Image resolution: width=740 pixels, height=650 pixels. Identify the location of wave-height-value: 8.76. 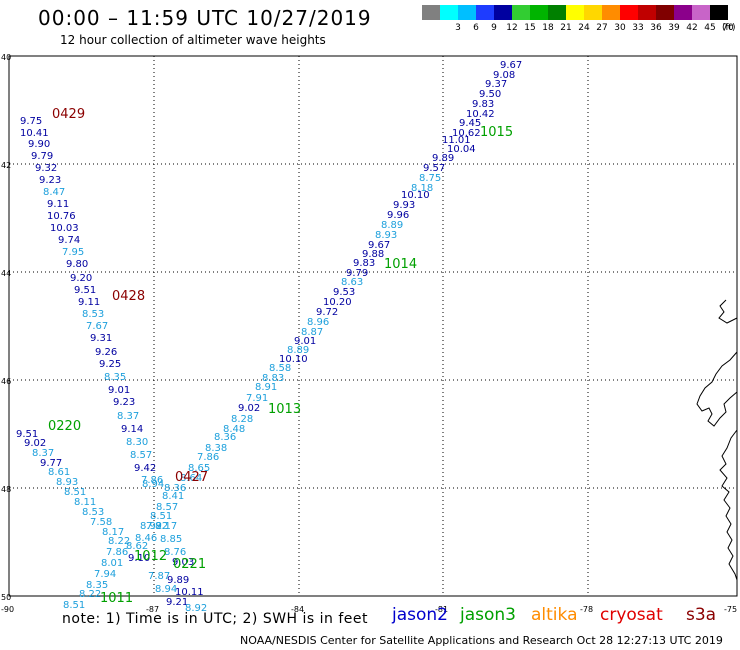
(175, 552).